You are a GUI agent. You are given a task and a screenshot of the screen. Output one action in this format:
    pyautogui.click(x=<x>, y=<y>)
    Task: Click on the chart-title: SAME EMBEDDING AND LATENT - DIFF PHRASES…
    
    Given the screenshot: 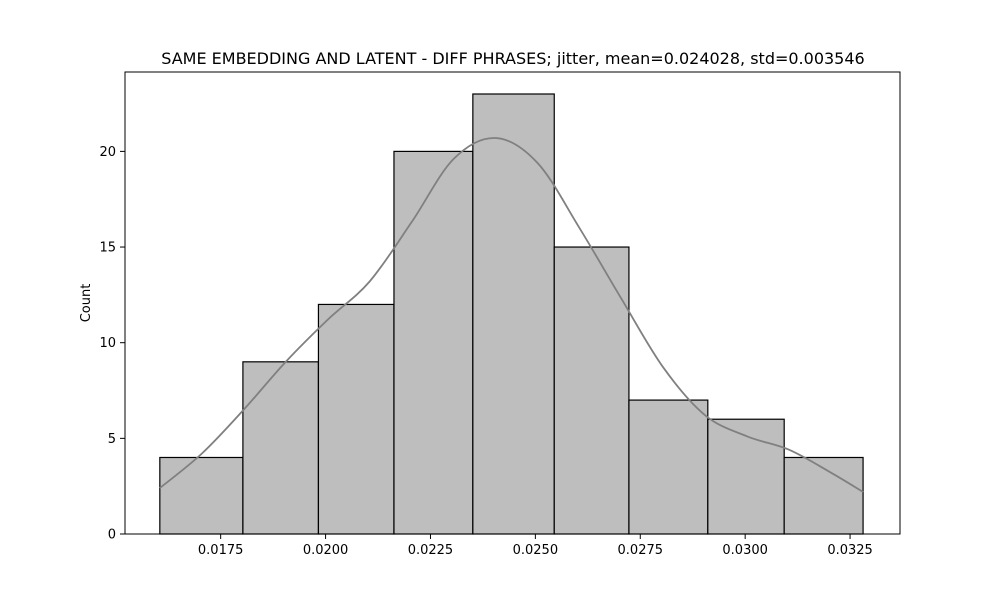 What is the action you would take?
    pyautogui.click(x=512, y=58)
    